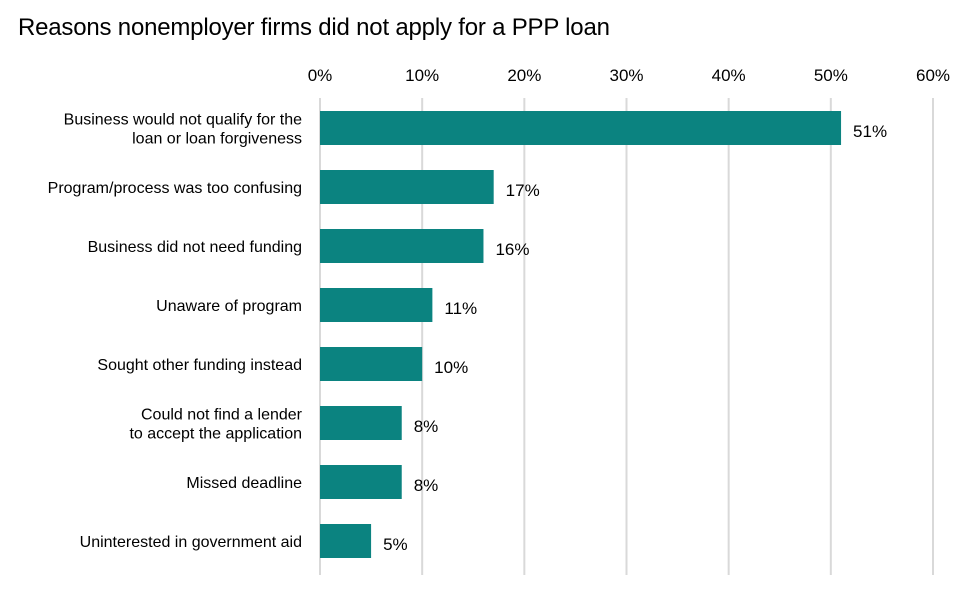 The image size is (977, 597). I want to click on x-axis-ticks: 0% 10% 20% 30% 40% 50% 60%, so click(629, 75).